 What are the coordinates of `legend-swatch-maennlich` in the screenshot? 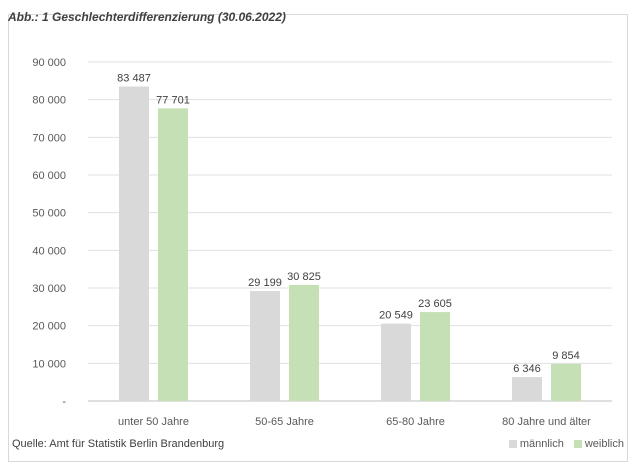 It's located at (512, 444).